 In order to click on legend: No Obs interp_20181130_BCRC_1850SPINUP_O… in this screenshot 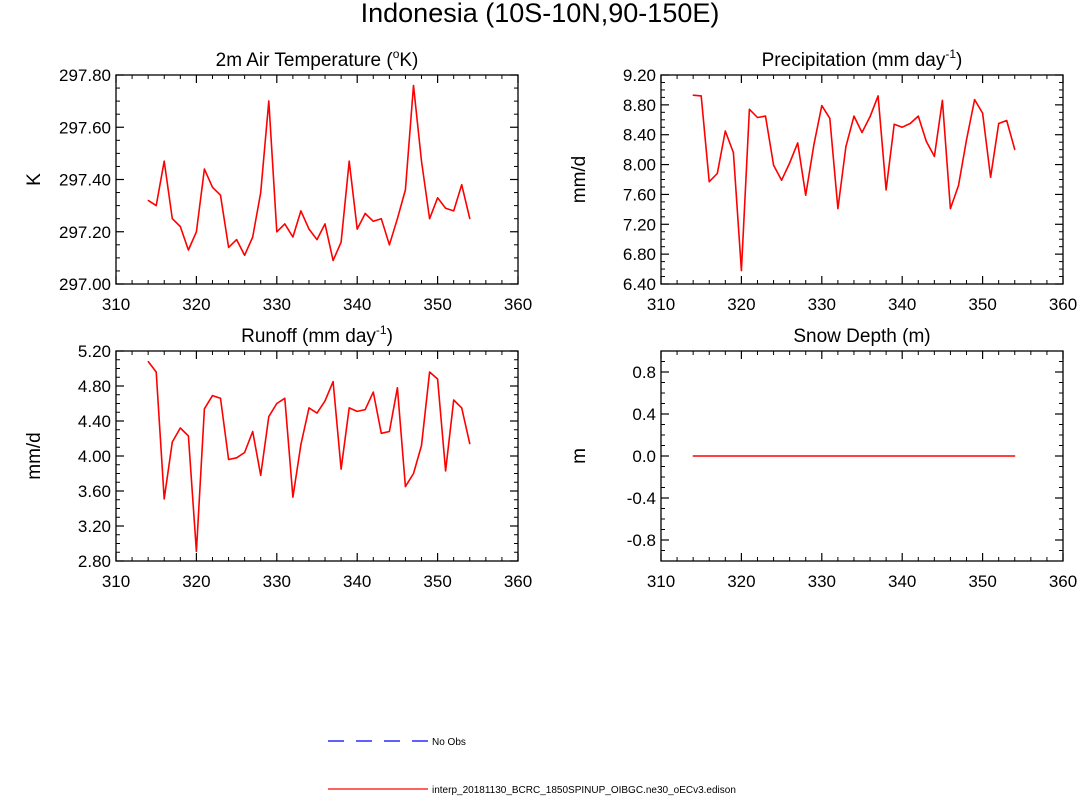, I will do `click(532, 766)`.